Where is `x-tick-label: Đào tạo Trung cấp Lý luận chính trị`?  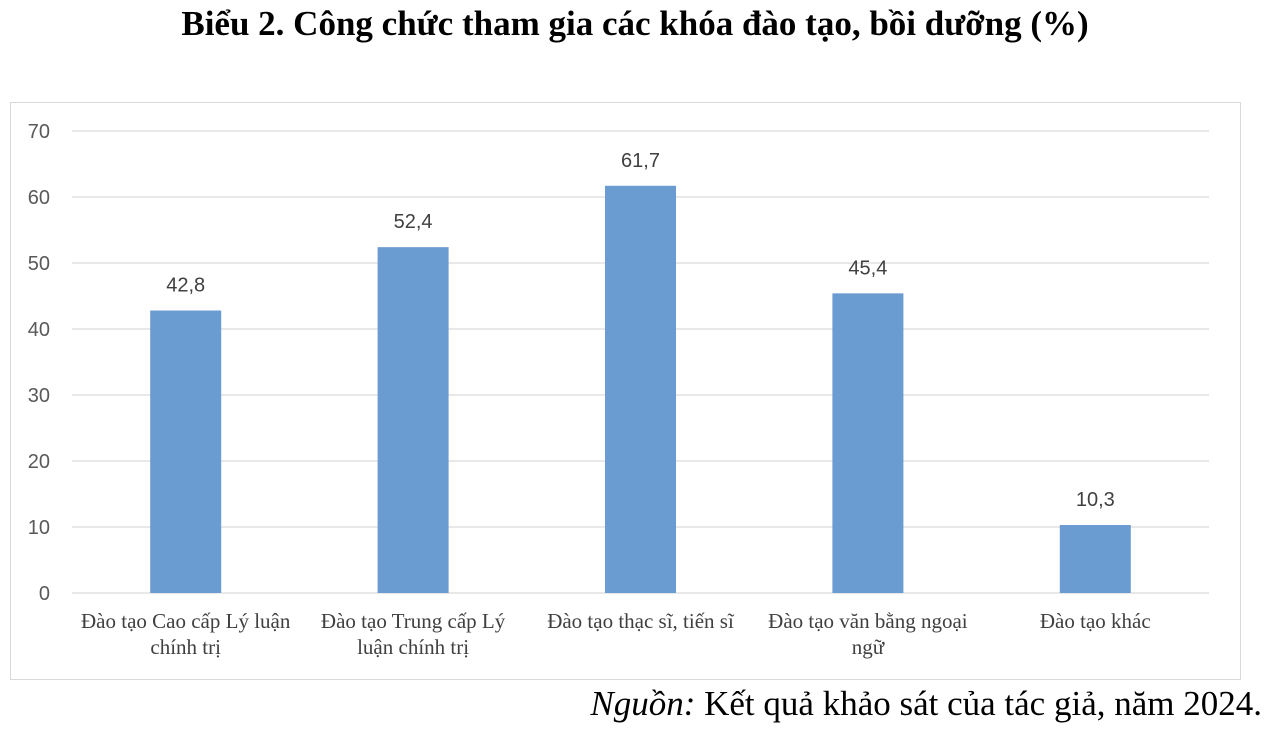 x-tick-label: Đào tạo Trung cấp Lý luận chính trị is located at coordinates (413, 634).